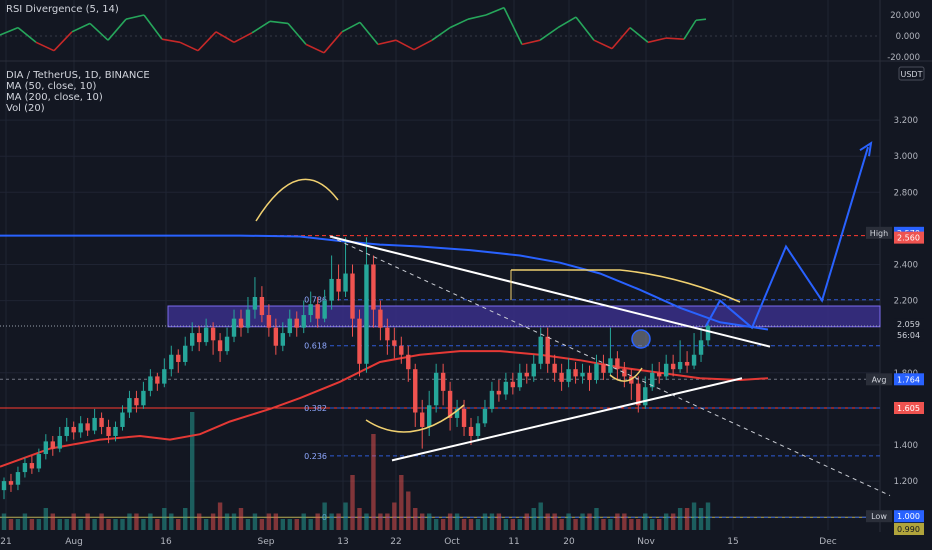 The image size is (932, 550). I want to click on small-bottom-arc, so click(626, 374).